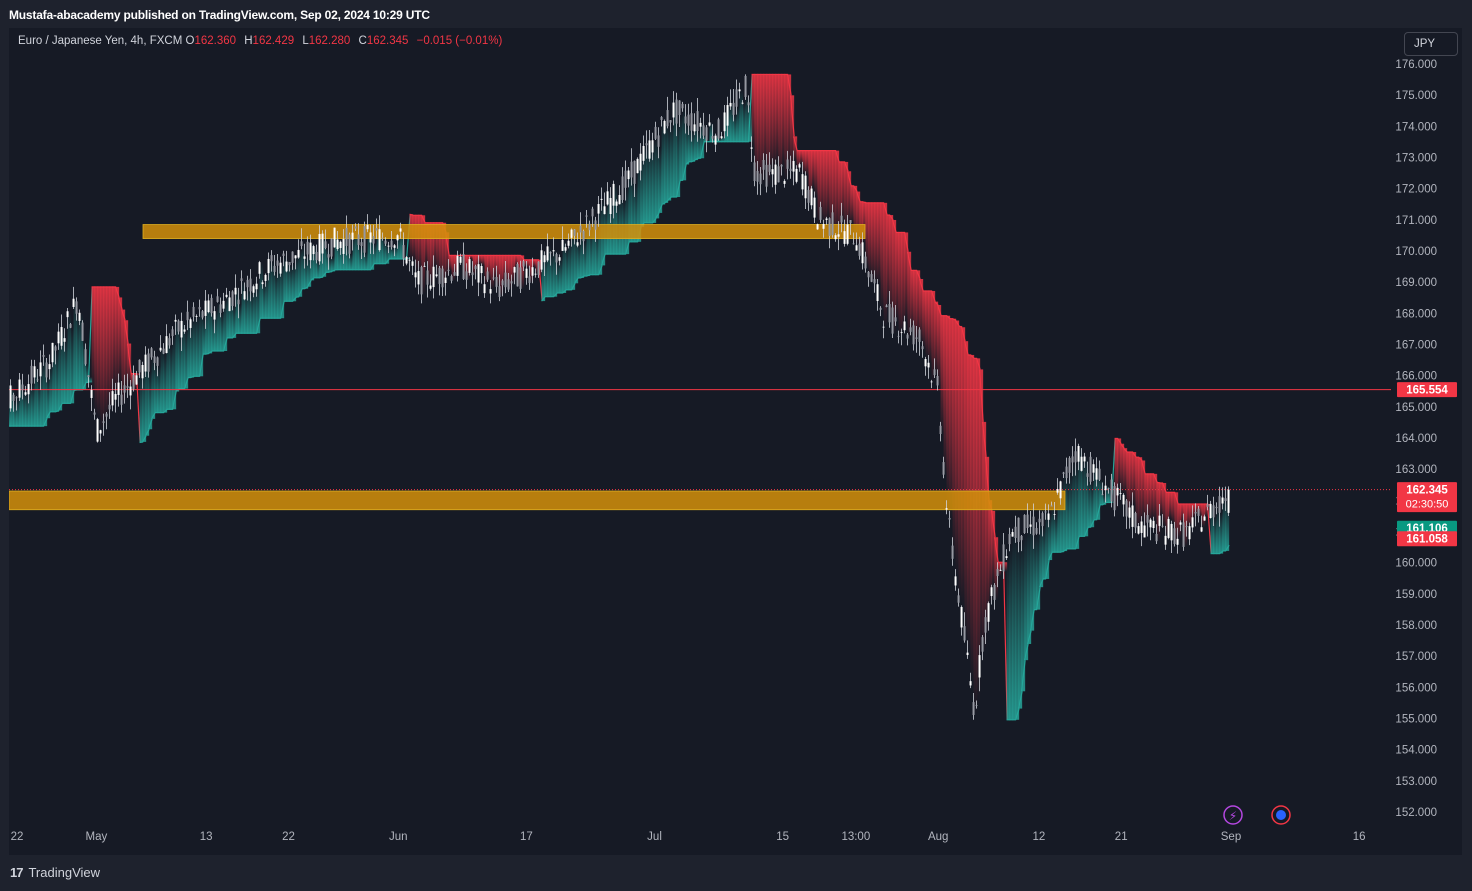 The image size is (1472, 891). Describe the element at coordinates (1416, 127) in the screenshot. I see `y-tick-label: 174.000` at that location.